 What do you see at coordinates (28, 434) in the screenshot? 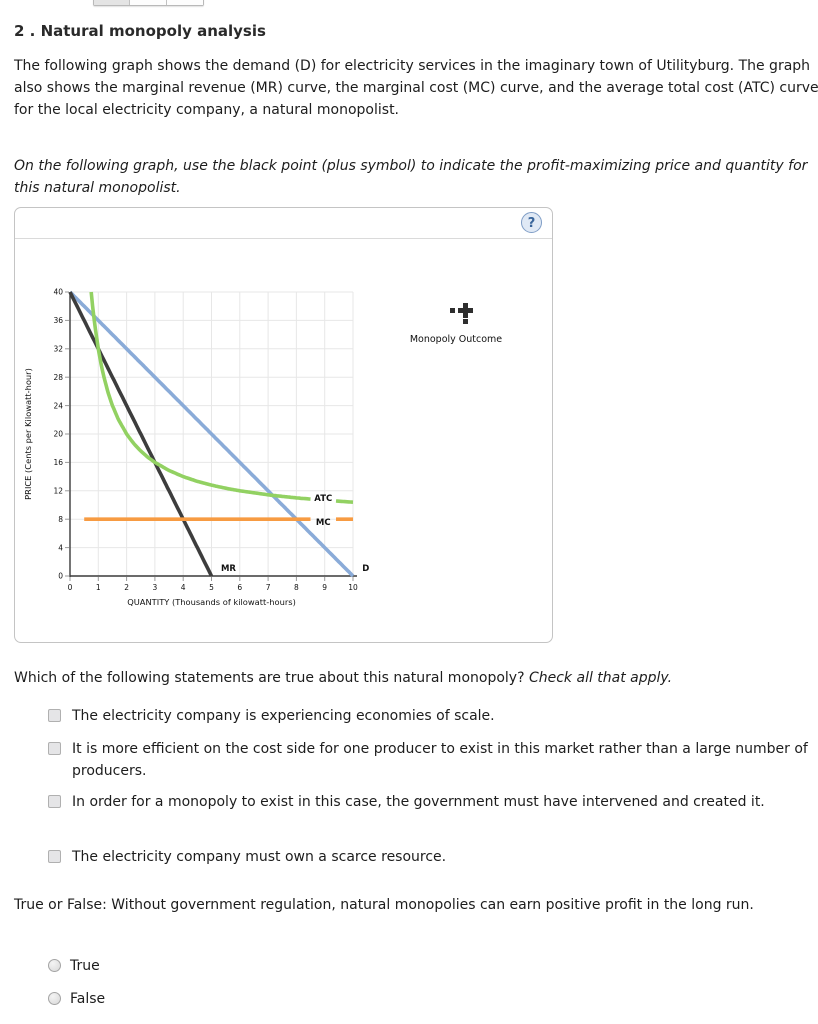
I see `svg-text:PRICE (Cents per Kilowatt-hour: PRICE (Cents per Kilowatt-hour)` at bounding box center [28, 434].